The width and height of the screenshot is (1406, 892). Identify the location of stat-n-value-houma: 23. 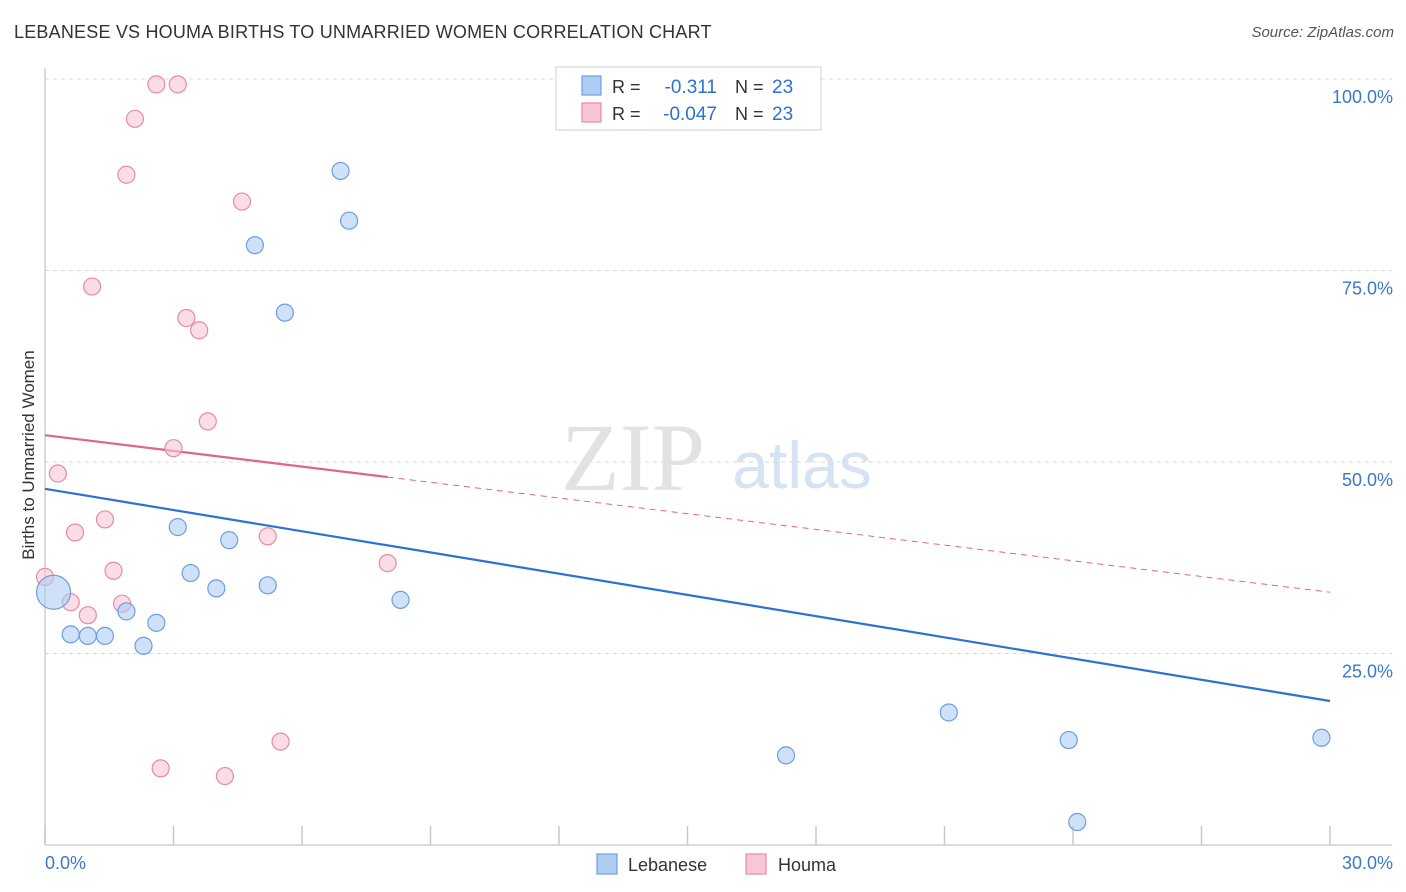
(782, 114).